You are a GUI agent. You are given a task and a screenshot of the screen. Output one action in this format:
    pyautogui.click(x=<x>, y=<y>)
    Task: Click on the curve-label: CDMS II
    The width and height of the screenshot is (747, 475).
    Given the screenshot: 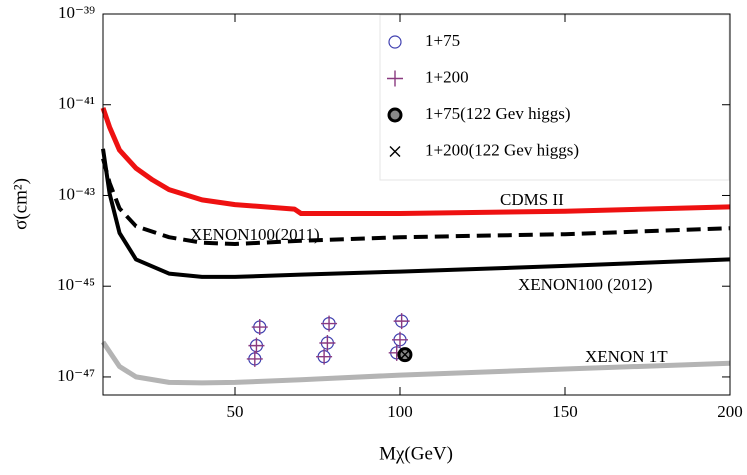 What is the action you would take?
    pyautogui.click(x=532, y=199)
    